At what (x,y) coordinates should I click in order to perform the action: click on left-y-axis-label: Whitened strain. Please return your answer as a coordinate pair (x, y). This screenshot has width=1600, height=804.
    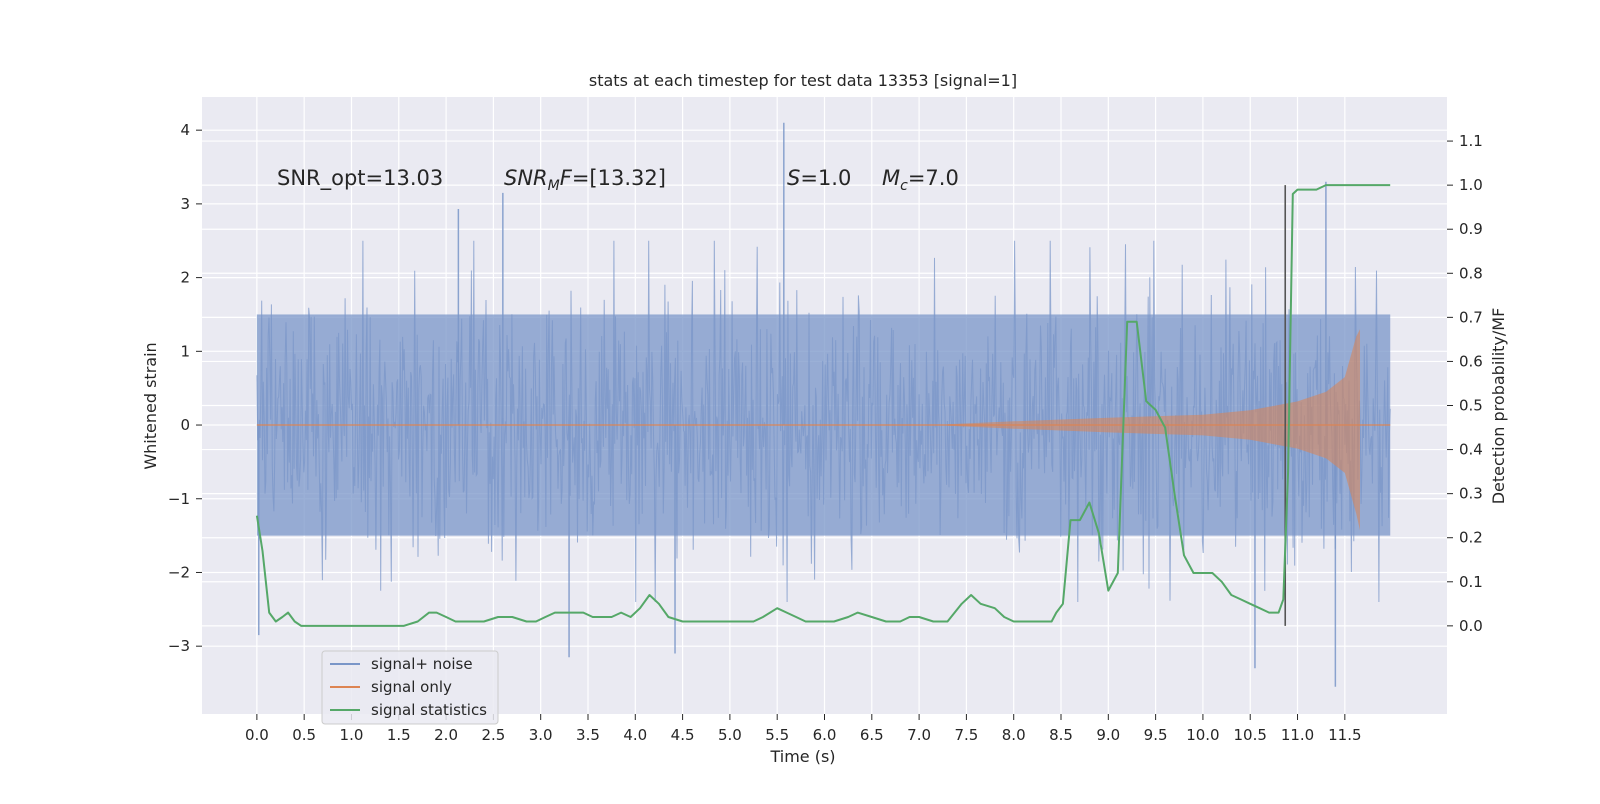
    Looking at the image, I should click on (150, 405).